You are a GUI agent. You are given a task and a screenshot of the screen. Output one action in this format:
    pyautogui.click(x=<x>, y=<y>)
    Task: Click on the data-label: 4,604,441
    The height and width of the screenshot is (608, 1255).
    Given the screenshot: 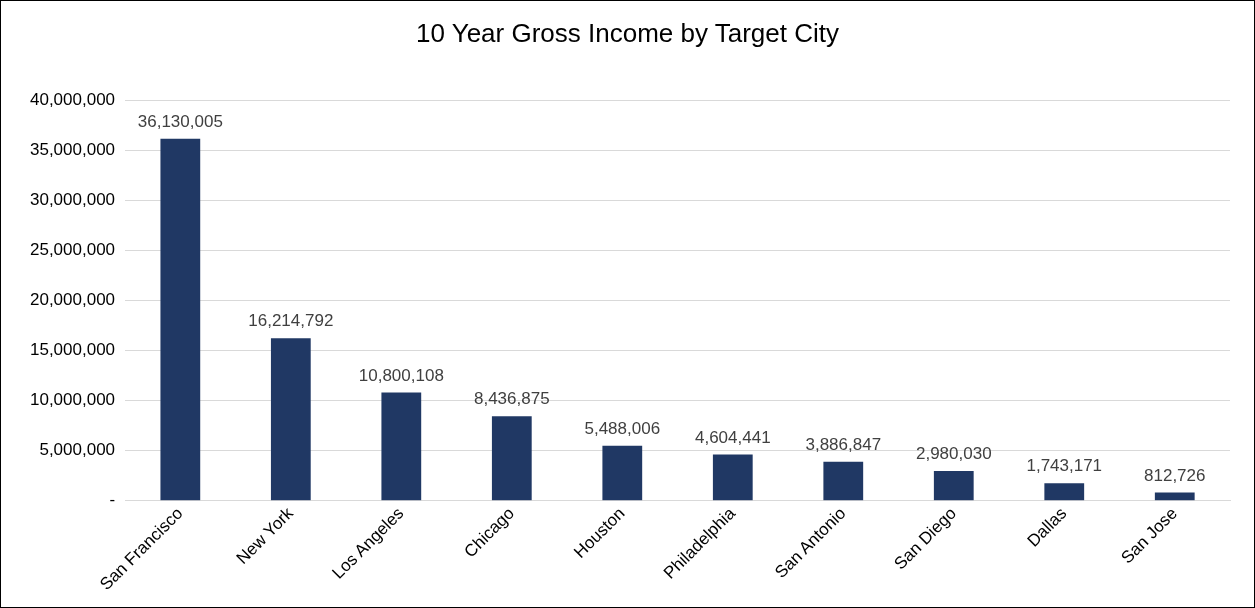 What is the action you would take?
    pyautogui.click(x=732, y=437)
    